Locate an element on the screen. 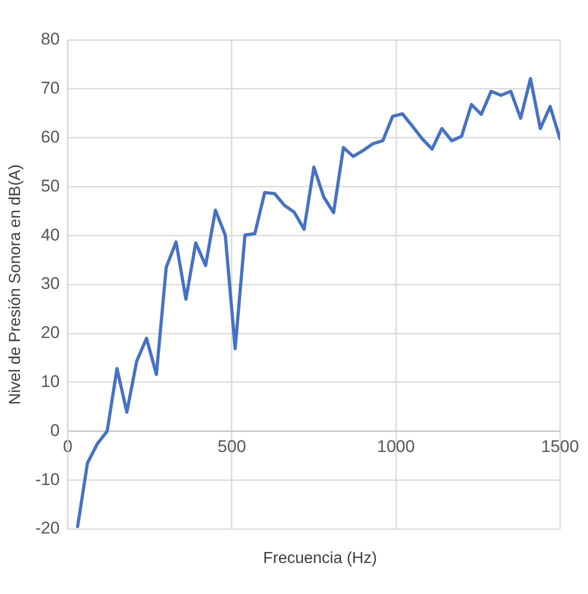 The height and width of the screenshot is (594, 588). y-tick-label: -10 is located at coordinates (47, 479).